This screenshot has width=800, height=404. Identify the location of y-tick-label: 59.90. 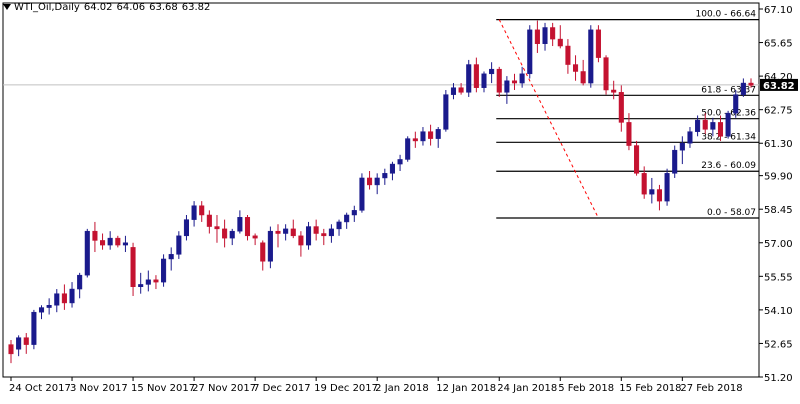
(778, 177).